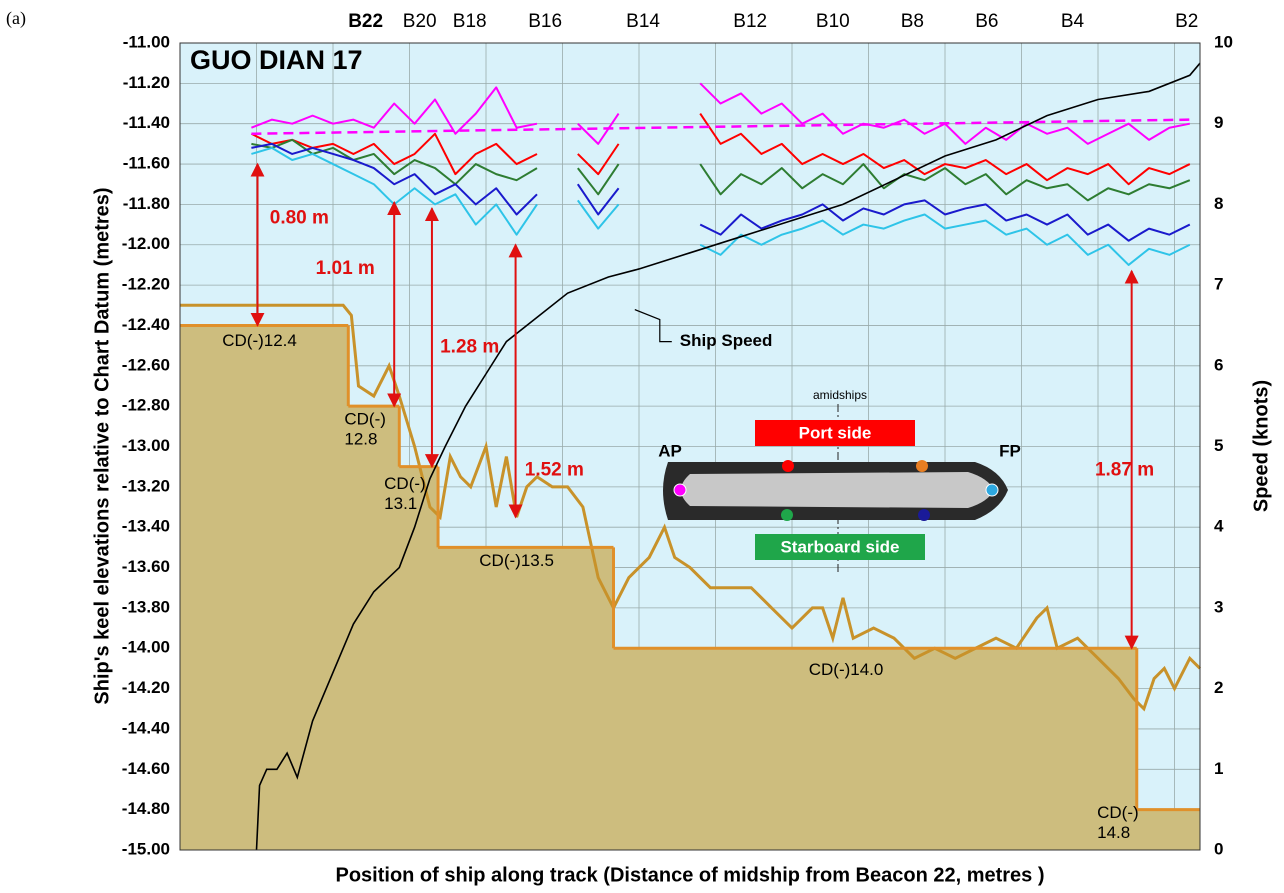 Image resolution: width=1284 pixels, height=893 pixels. I want to click on y-tick-label: -13.80, so click(146, 606).